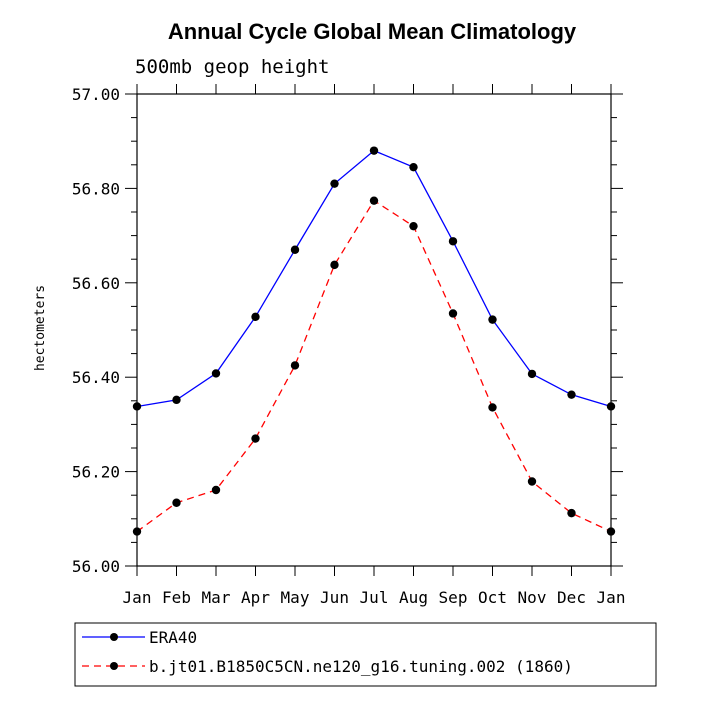 The image size is (703, 703). Describe the element at coordinates (374, 597) in the screenshot. I see `x-tick-label: Jul` at that location.